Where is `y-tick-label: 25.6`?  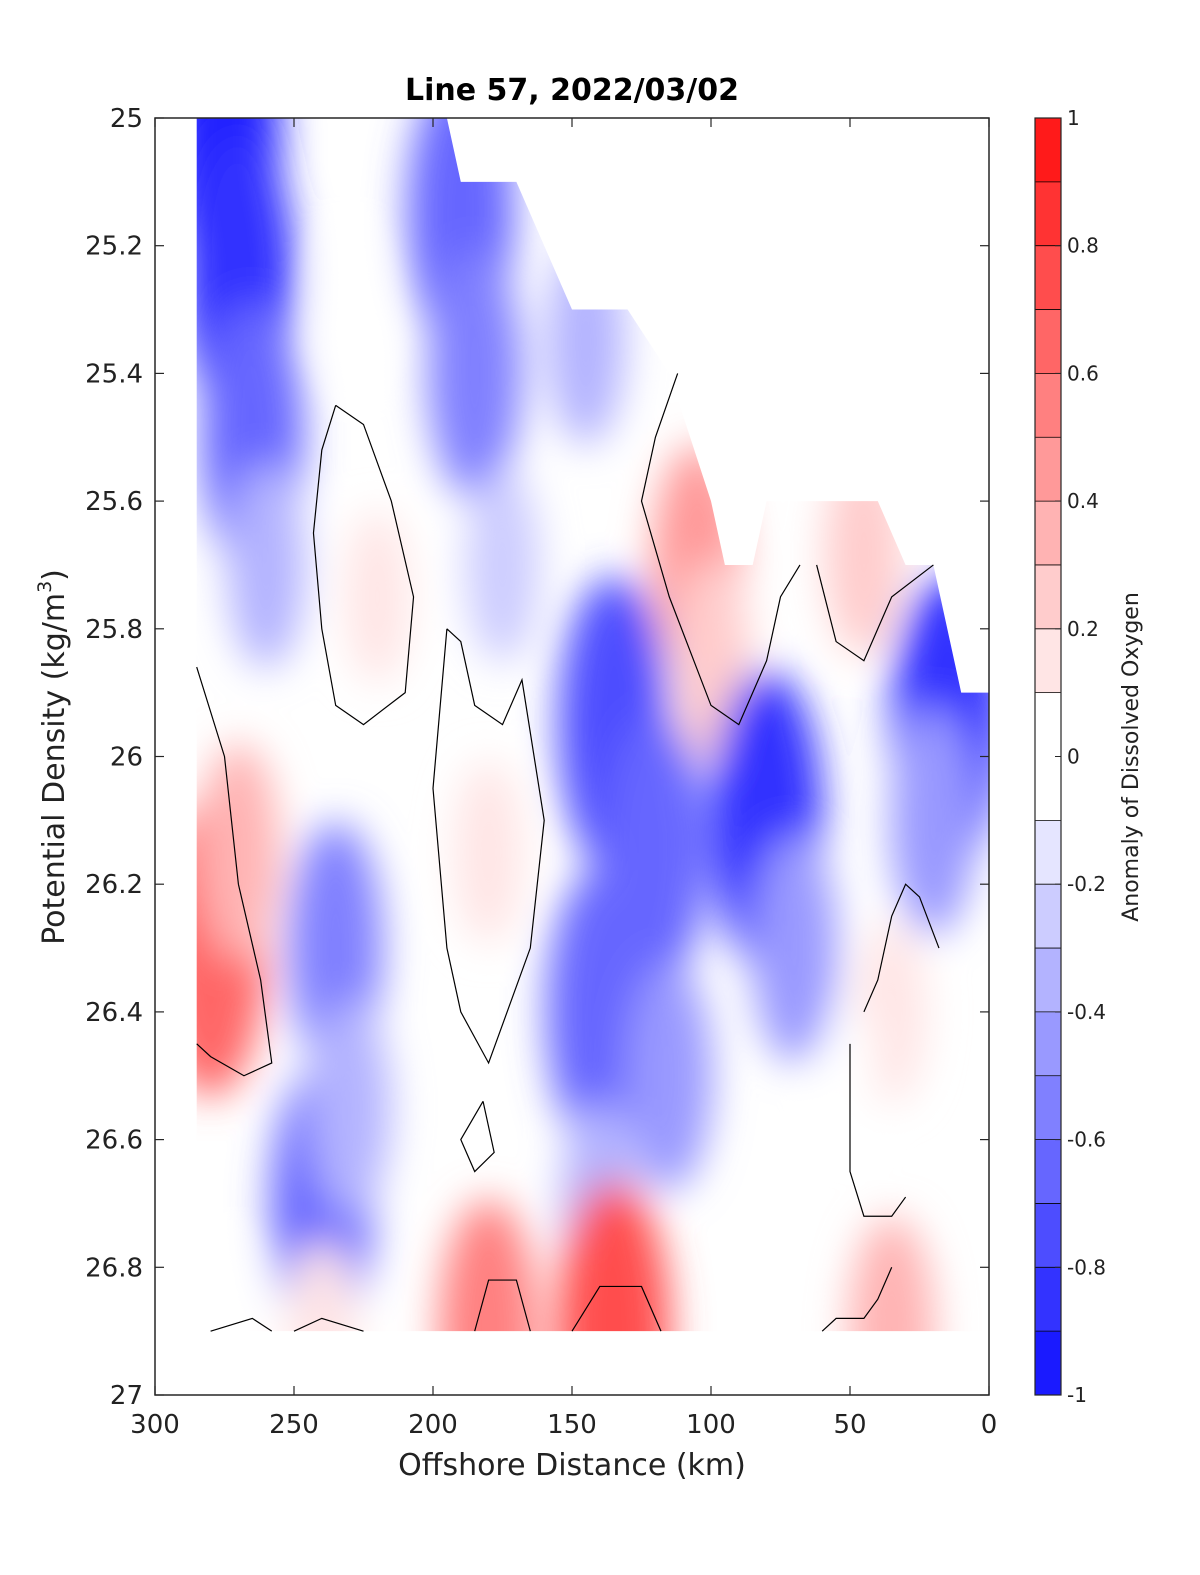 y-tick-label: 25.6 is located at coordinates (114, 502).